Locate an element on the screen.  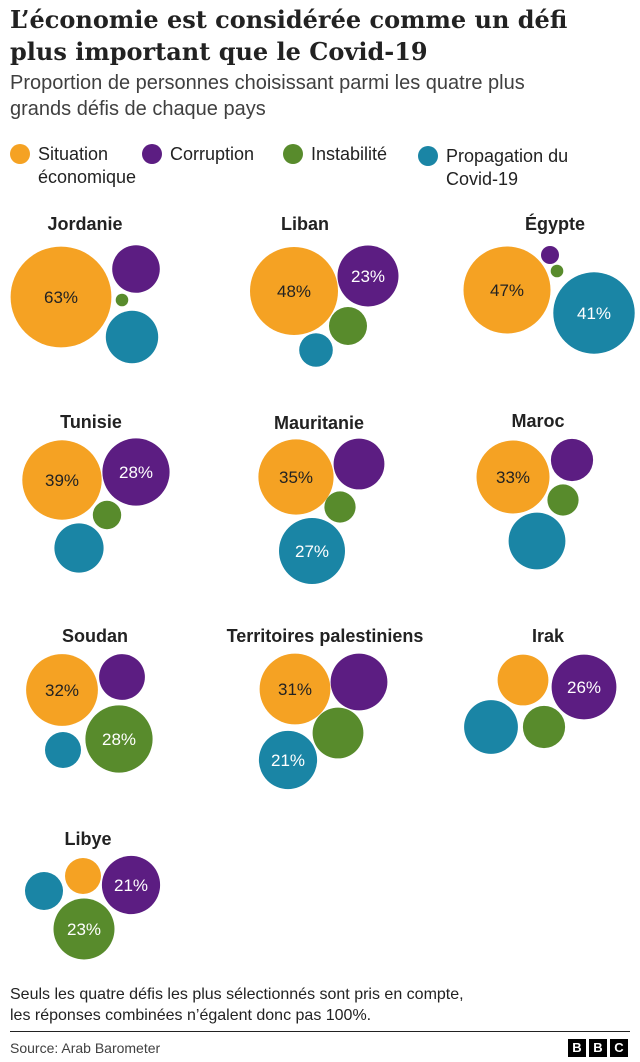
data-label-territoires-palestiniens-covid: 21% is located at coordinates (288, 760).